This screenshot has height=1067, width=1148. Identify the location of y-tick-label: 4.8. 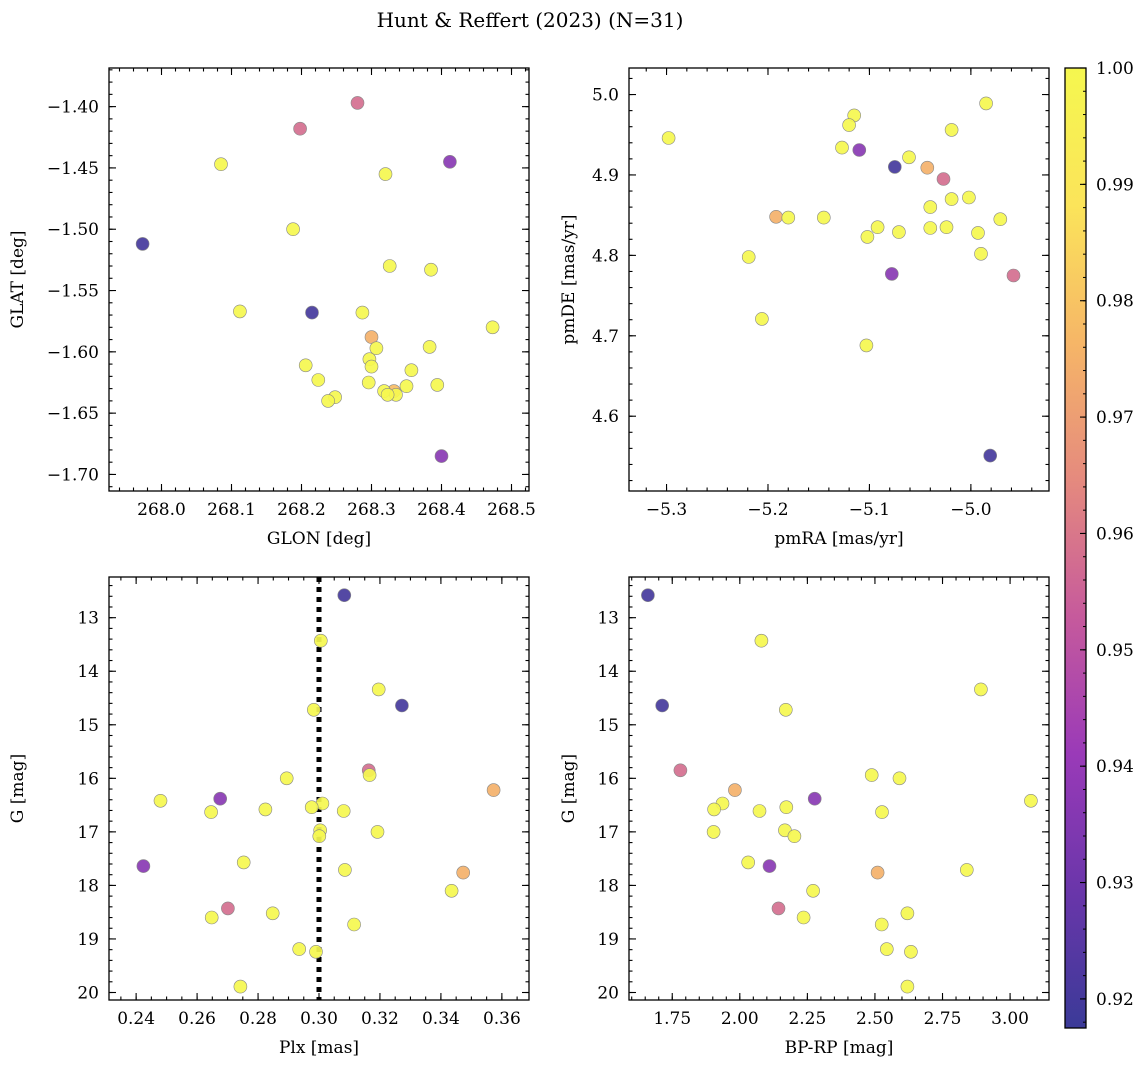
(605, 256).